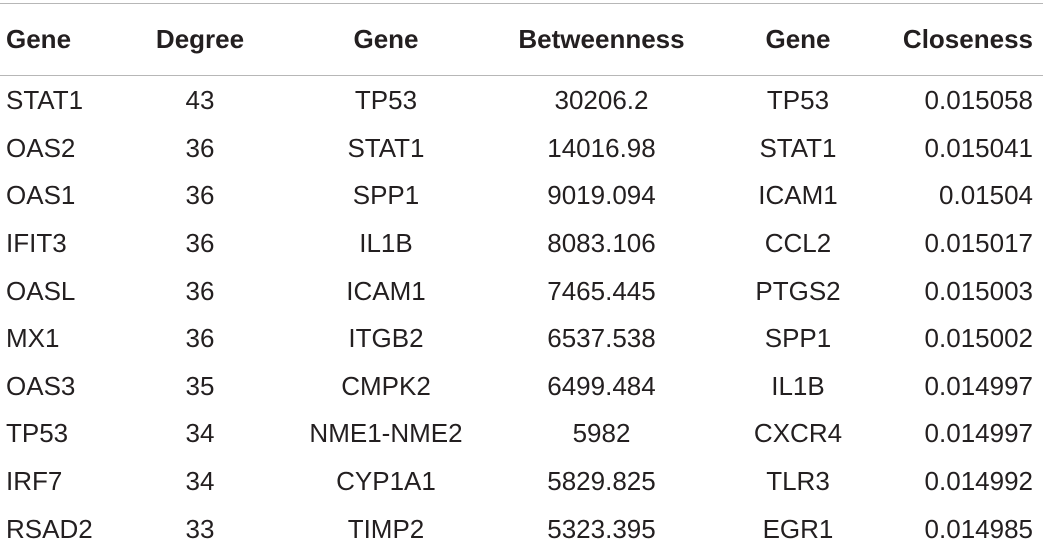 The height and width of the screenshot is (554, 1043). What do you see at coordinates (45, 100) in the screenshot?
I see `cell-gene-degree: STAT1` at bounding box center [45, 100].